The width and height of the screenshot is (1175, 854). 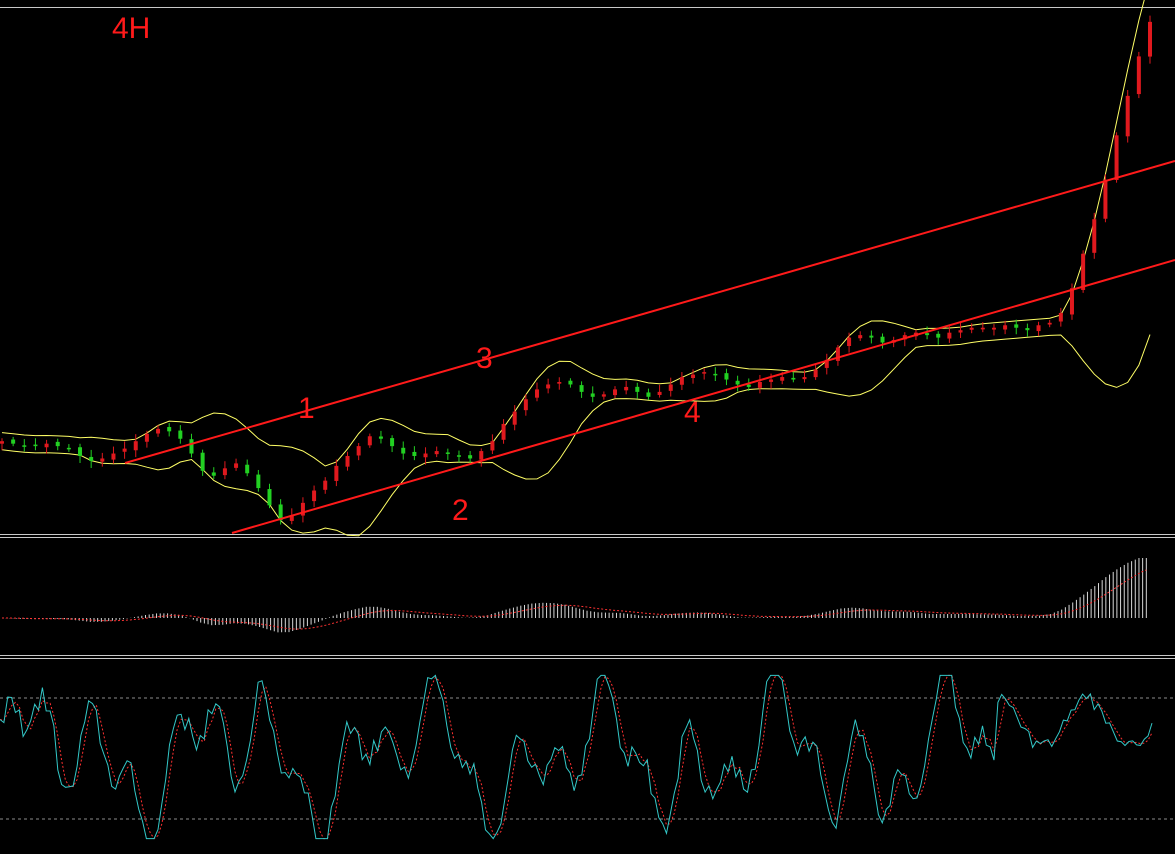 I want to click on channel-label-2: 2, so click(x=460, y=510).